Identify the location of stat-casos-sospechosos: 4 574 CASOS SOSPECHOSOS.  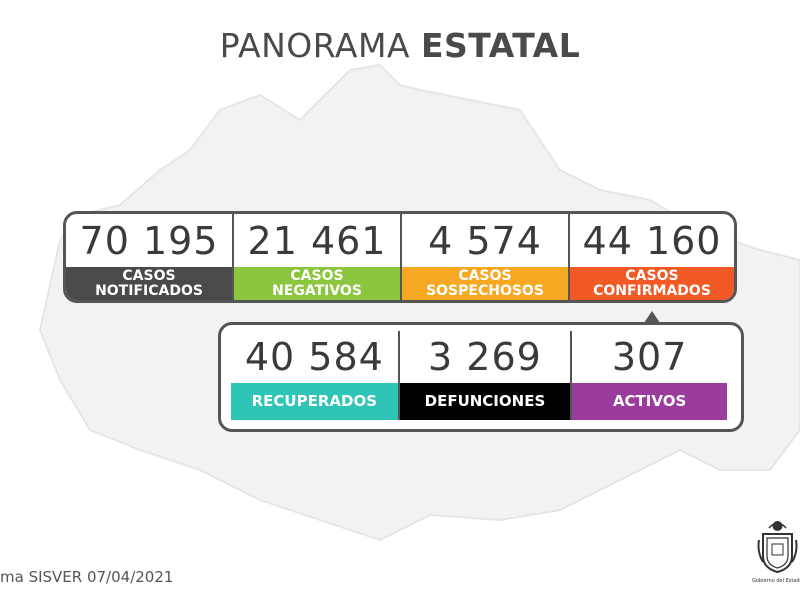
(486, 257).